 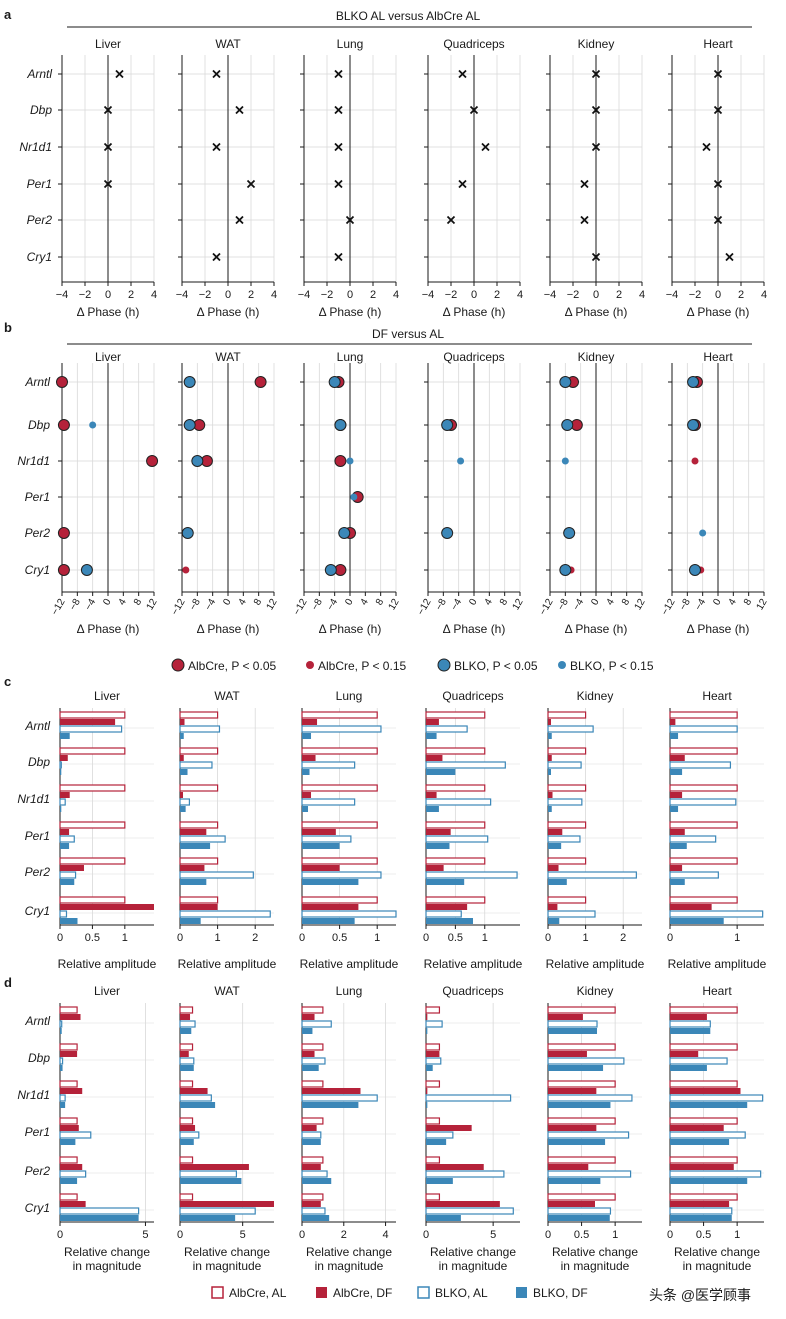 What do you see at coordinates (37, 726) in the screenshot?
I see `gene-label-arntl: Arntl` at bounding box center [37, 726].